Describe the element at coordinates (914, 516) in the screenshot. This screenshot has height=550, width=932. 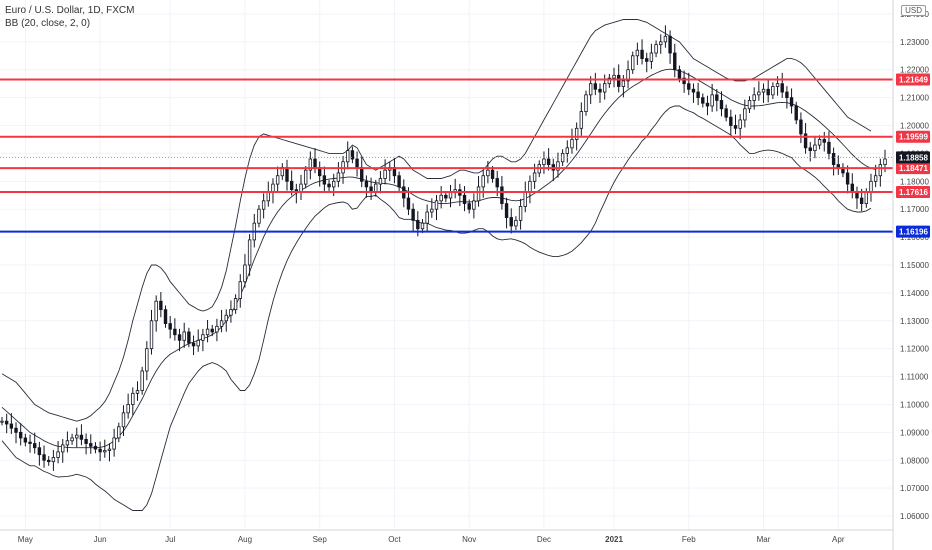
I see `y-tick-label: 1.06000` at that location.